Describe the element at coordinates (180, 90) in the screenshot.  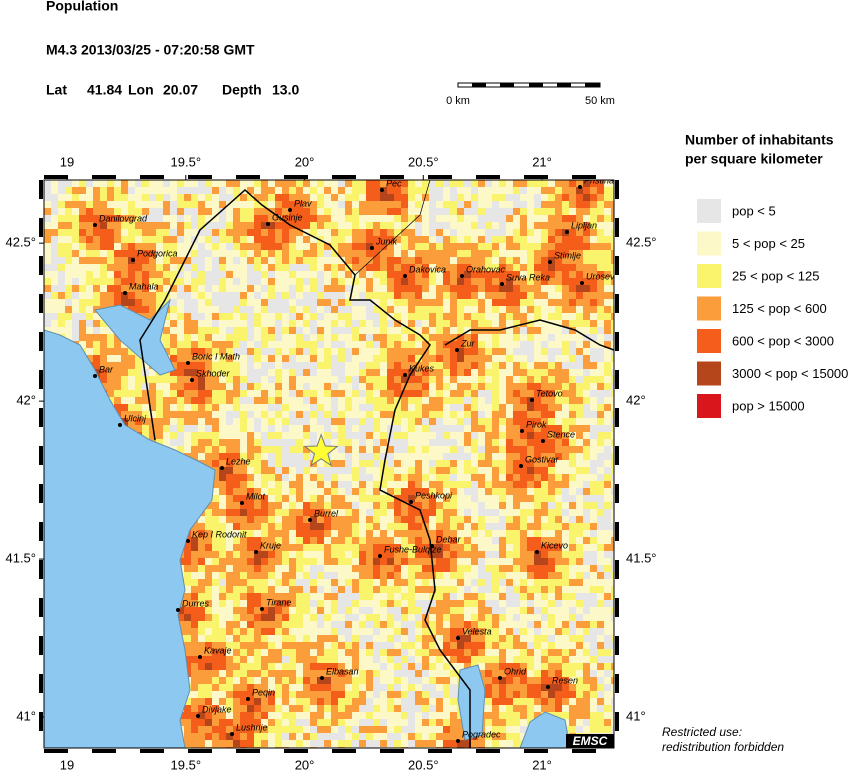
I see `lon-value: 20.07` at that location.